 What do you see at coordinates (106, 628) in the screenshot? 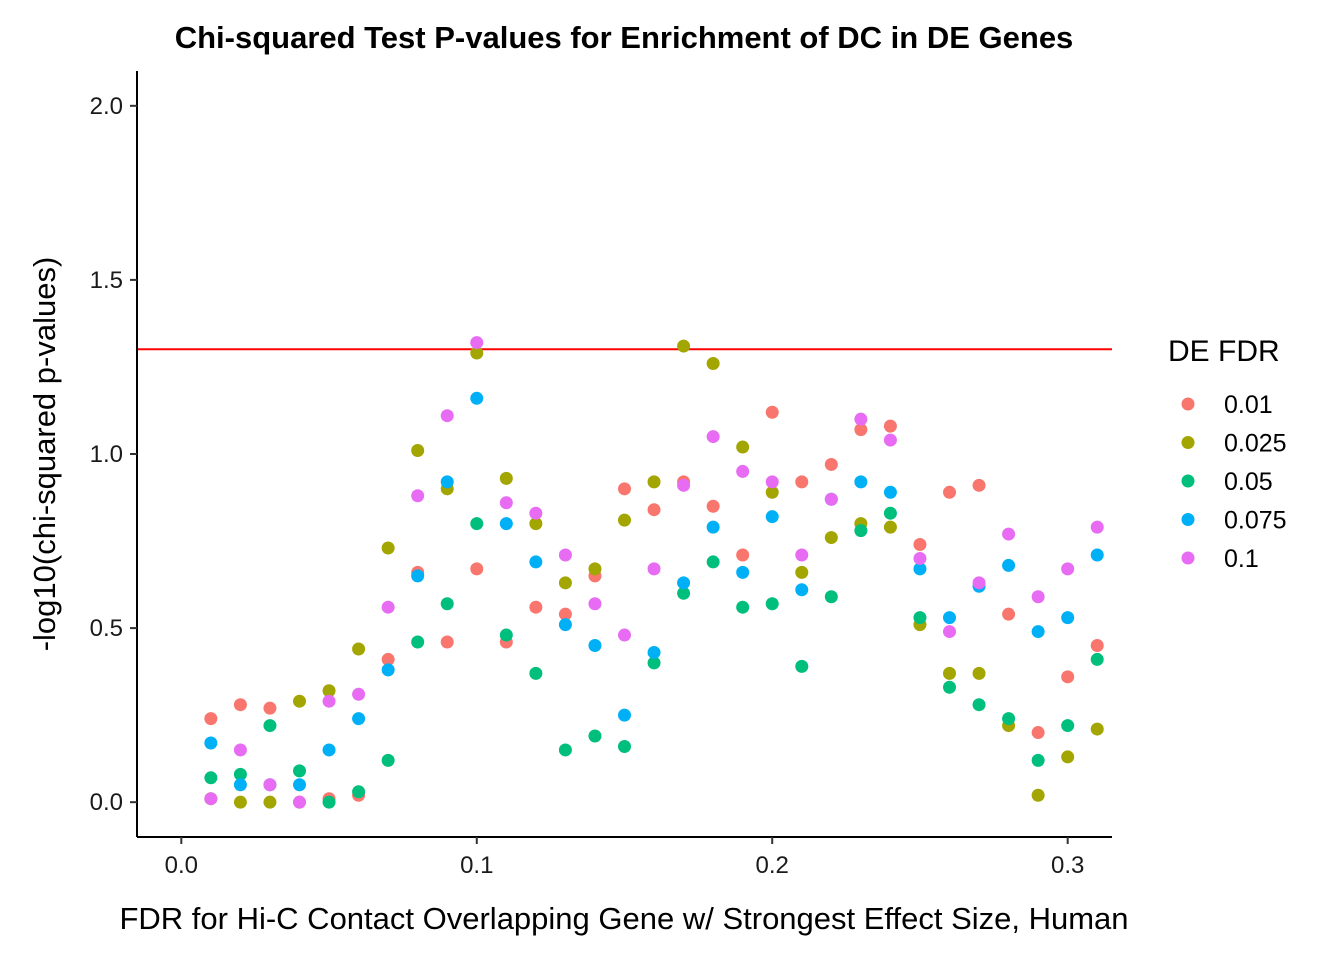
I see `y-tick-label: 0.5` at bounding box center [106, 628].